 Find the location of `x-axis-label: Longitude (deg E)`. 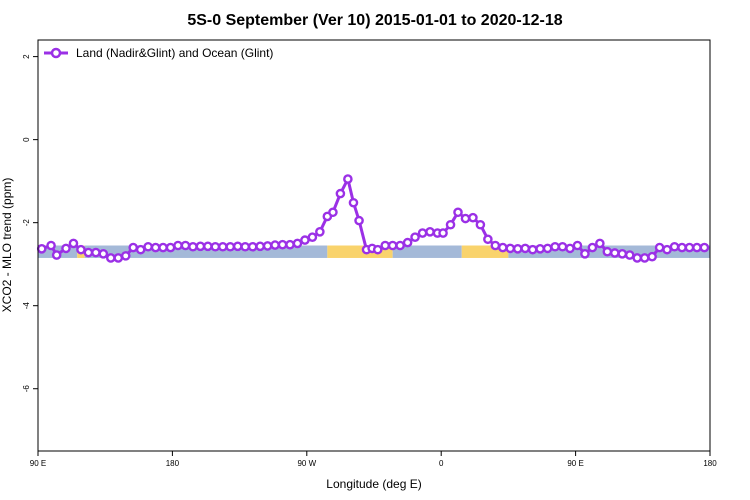

x-axis-label: Longitude (deg E) is located at coordinates (373, 484).